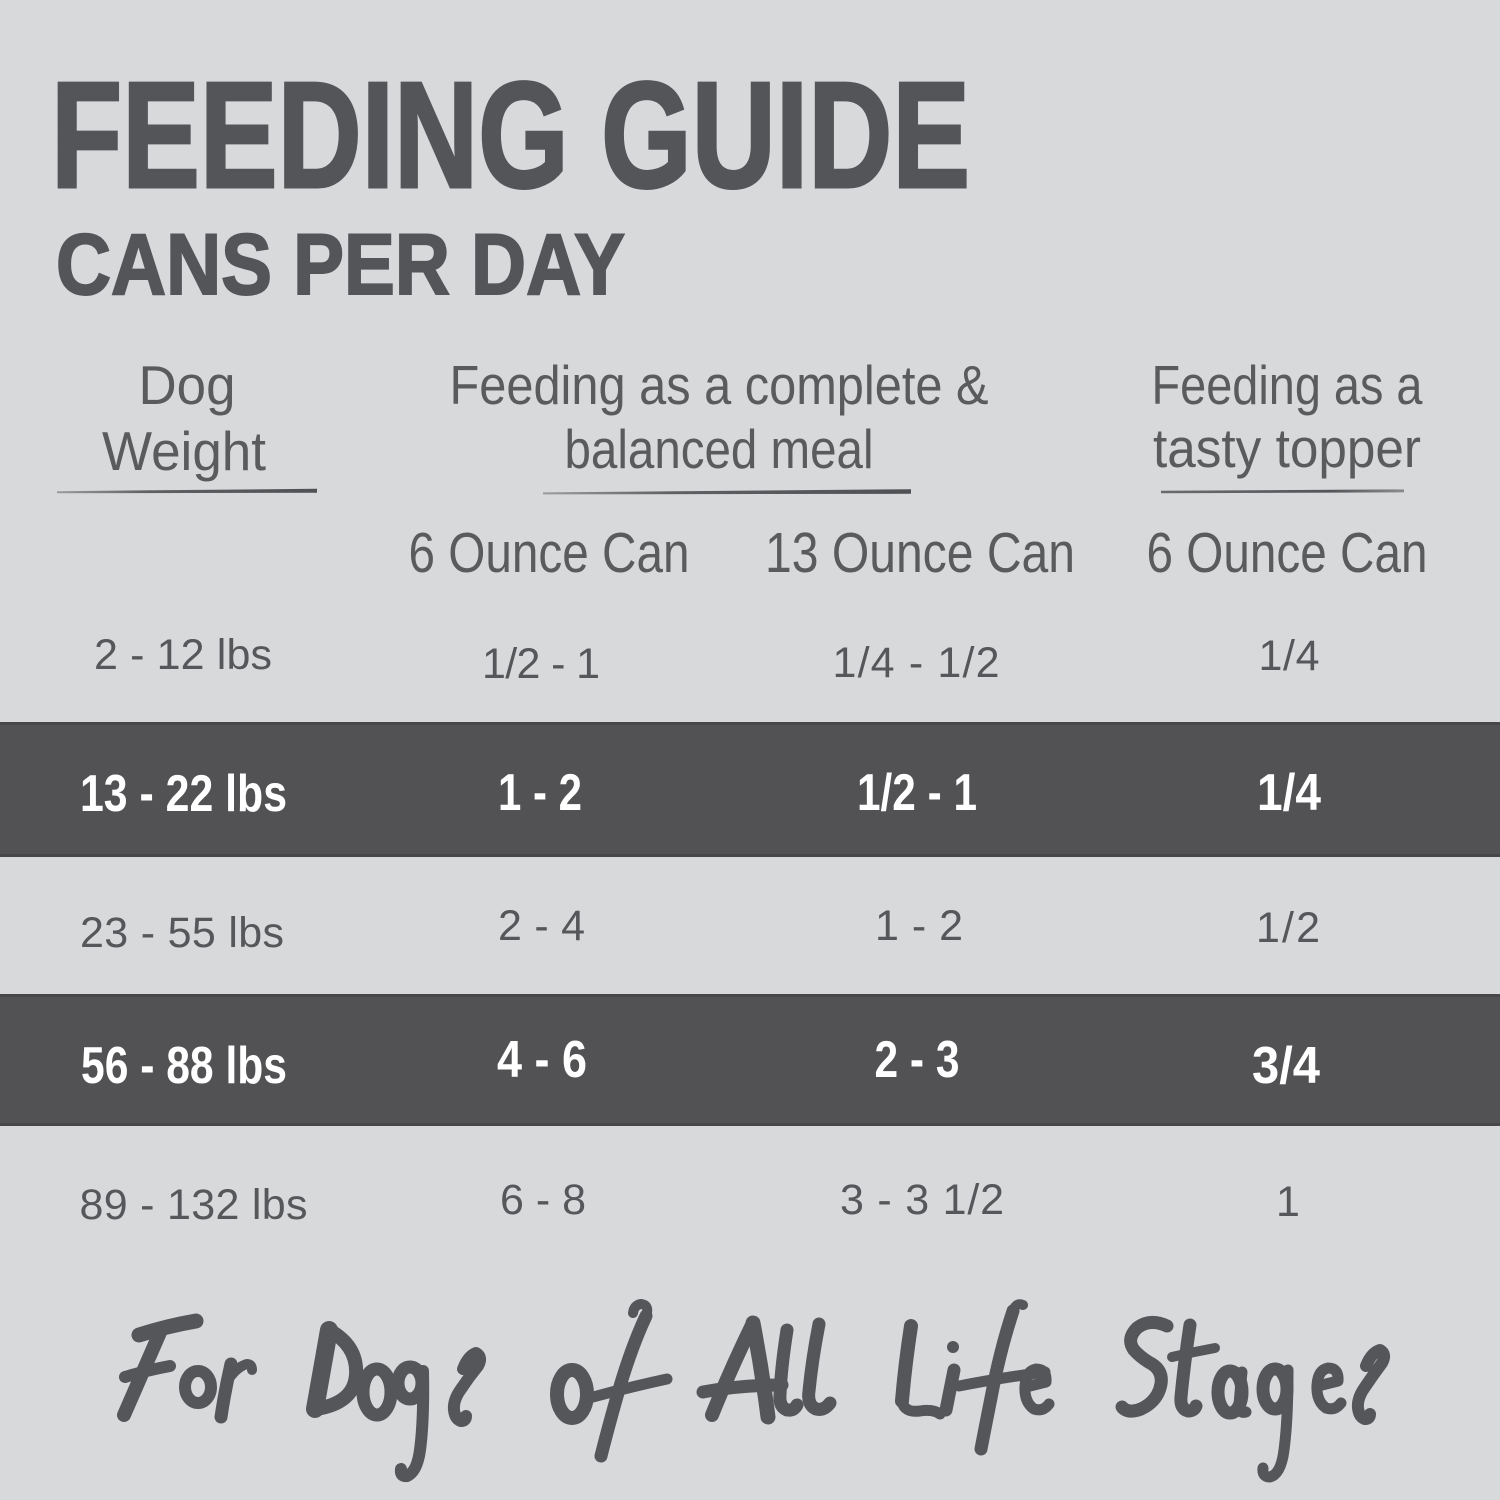  What do you see at coordinates (543, 1200) in the screenshot?
I see `svg-text: 6 - 8` at bounding box center [543, 1200].